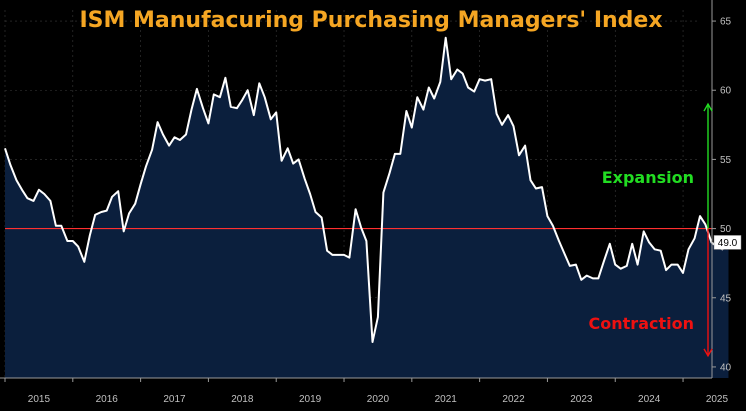 The height and width of the screenshot is (411, 746). I want to click on contraction-label: Contraction, so click(641, 323).